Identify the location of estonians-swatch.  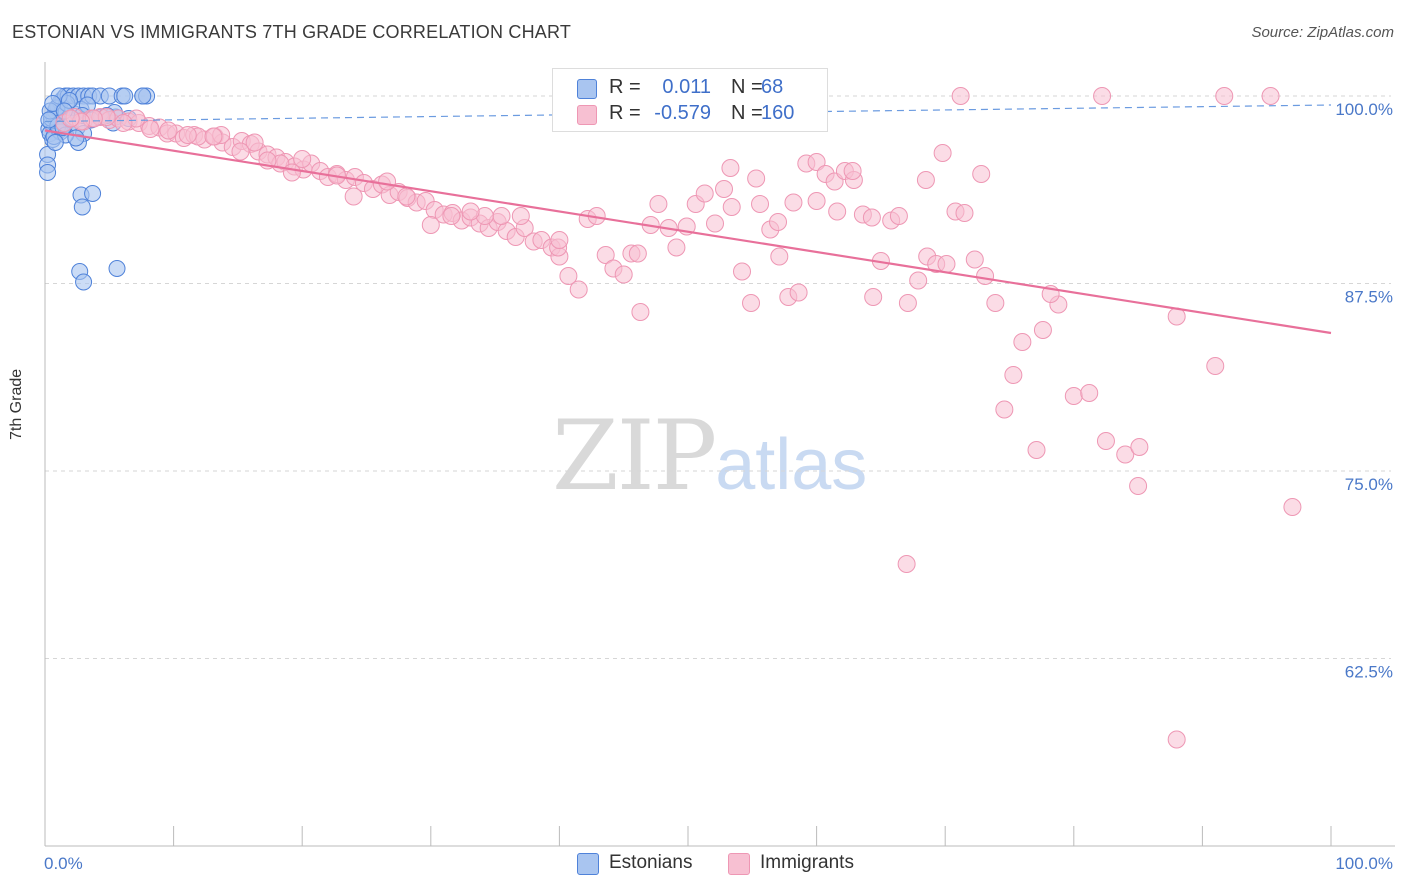
(587, 89).